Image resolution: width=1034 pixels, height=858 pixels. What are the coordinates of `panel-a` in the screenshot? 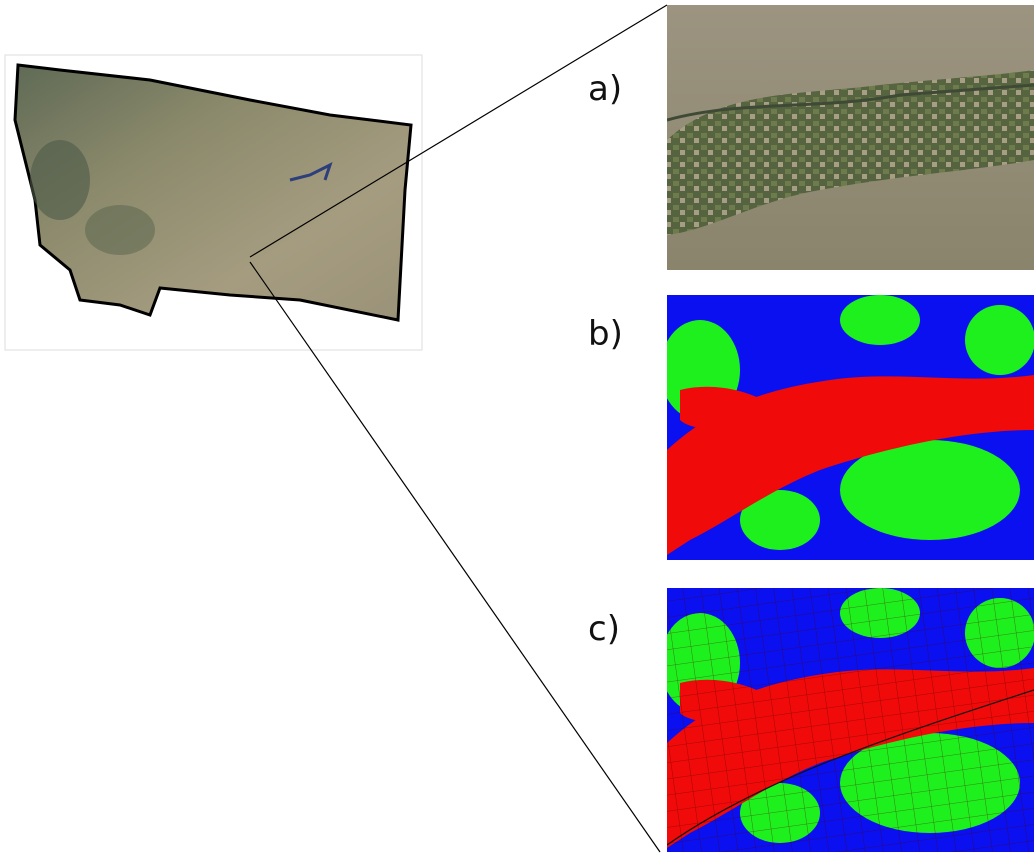 It's located at (850, 137).